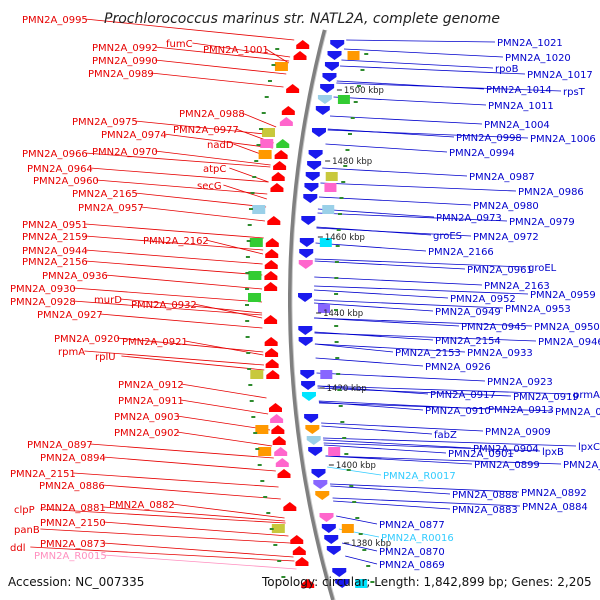  What do you see at coordinates (481, 454) in the screenshot?
I see `gene-label-pmn2a-0901: PMN2A_0901` at bounding box center [481, 454].